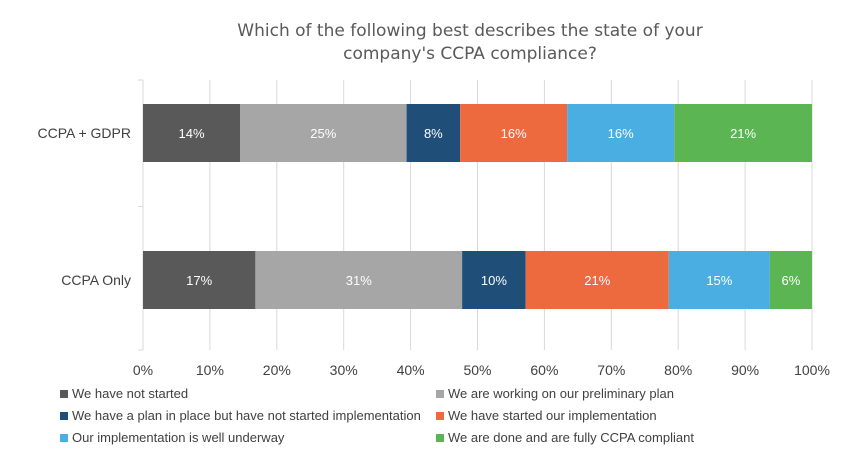  I want to click on chart-title-line-2: company's CCPA compliance?, so click(470, 54).